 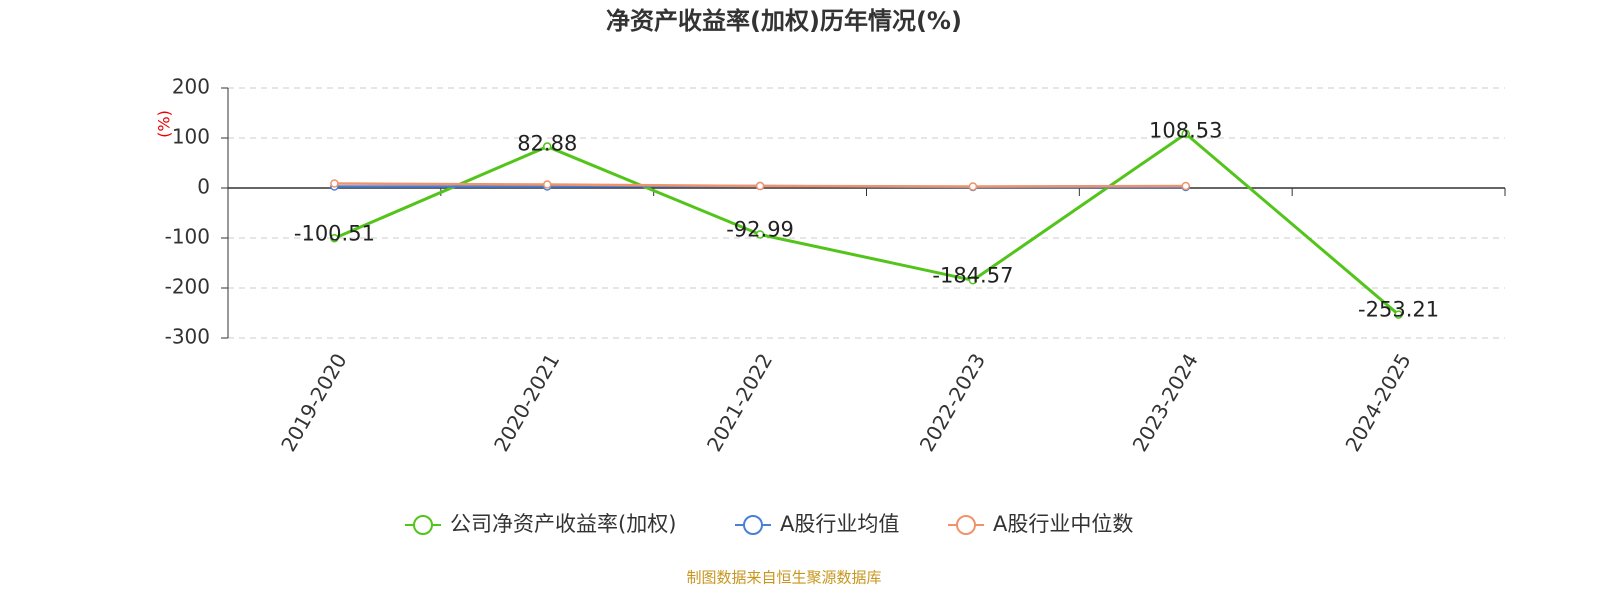 I want to click on data-label: -100.51, so click(x=334, y=233).